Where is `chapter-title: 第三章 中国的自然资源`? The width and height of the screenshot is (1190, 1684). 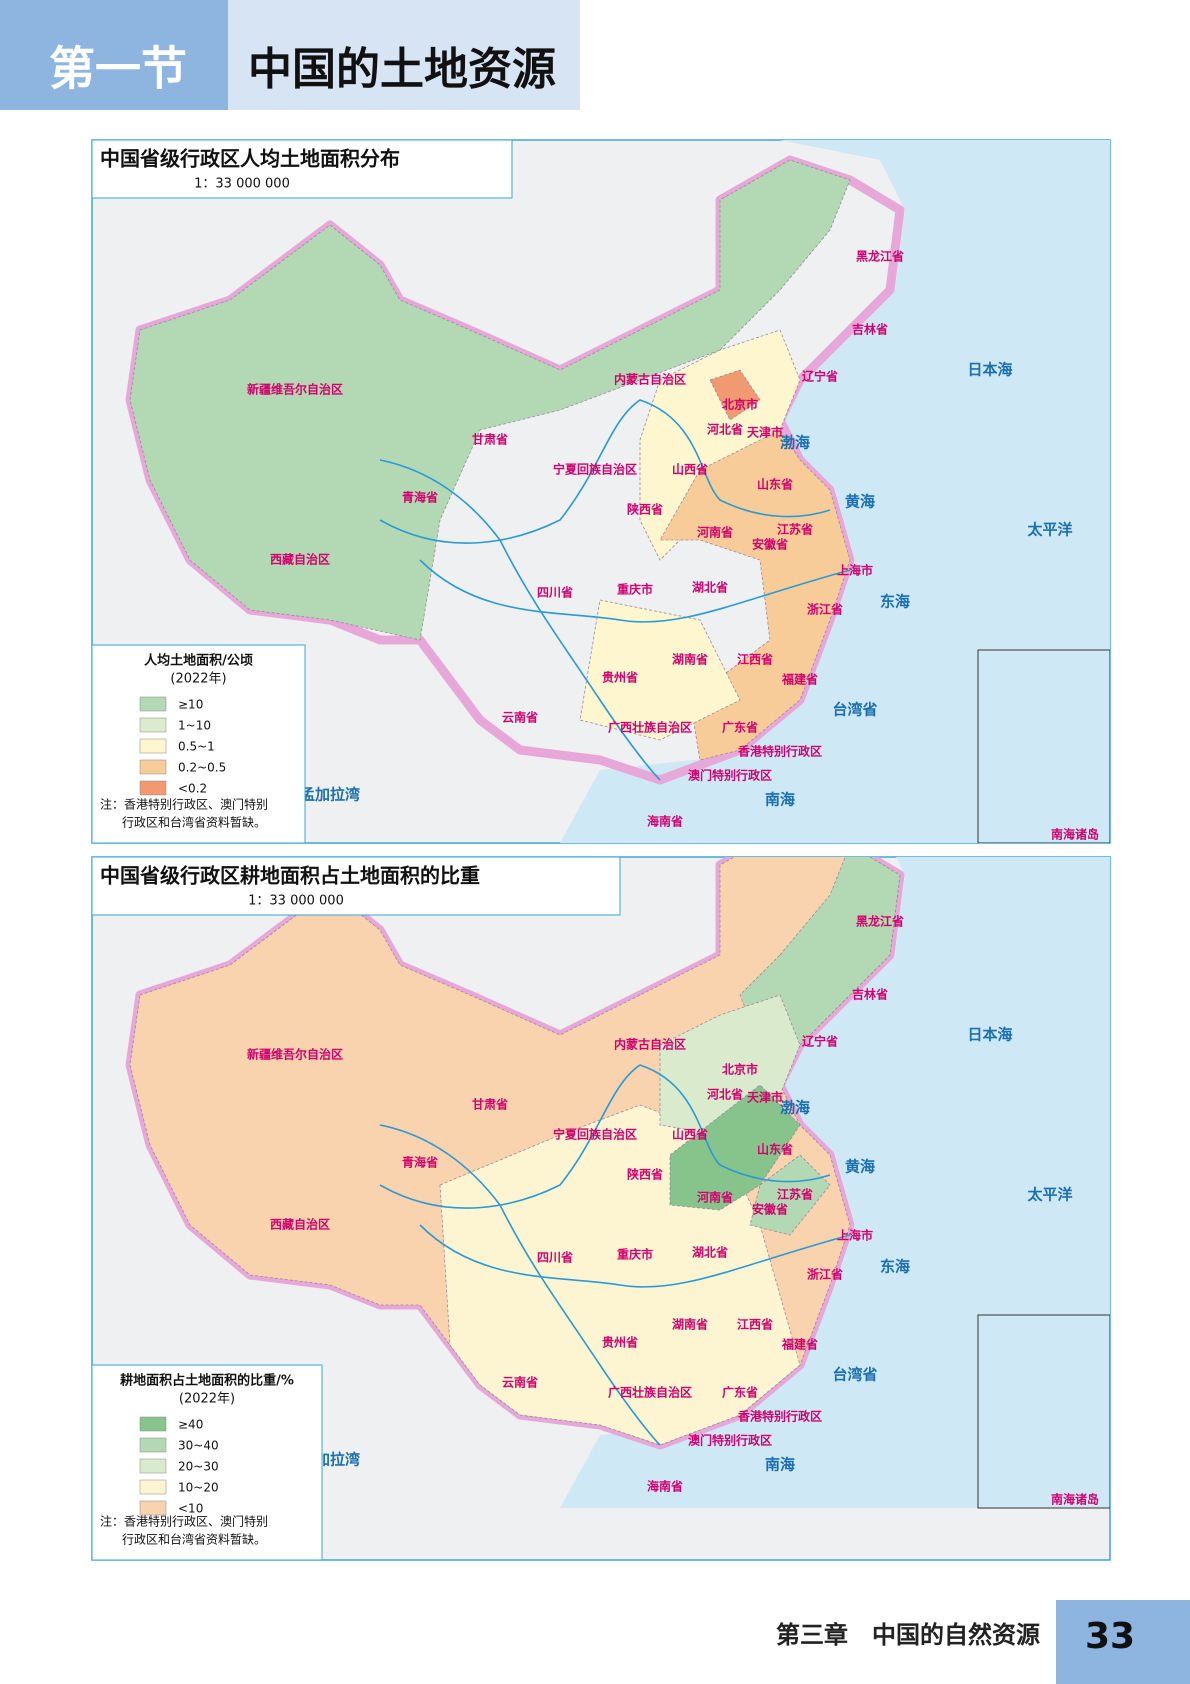 chapter-title: 第三章 中国的自然资源 is located at coordinates (908, 1635).